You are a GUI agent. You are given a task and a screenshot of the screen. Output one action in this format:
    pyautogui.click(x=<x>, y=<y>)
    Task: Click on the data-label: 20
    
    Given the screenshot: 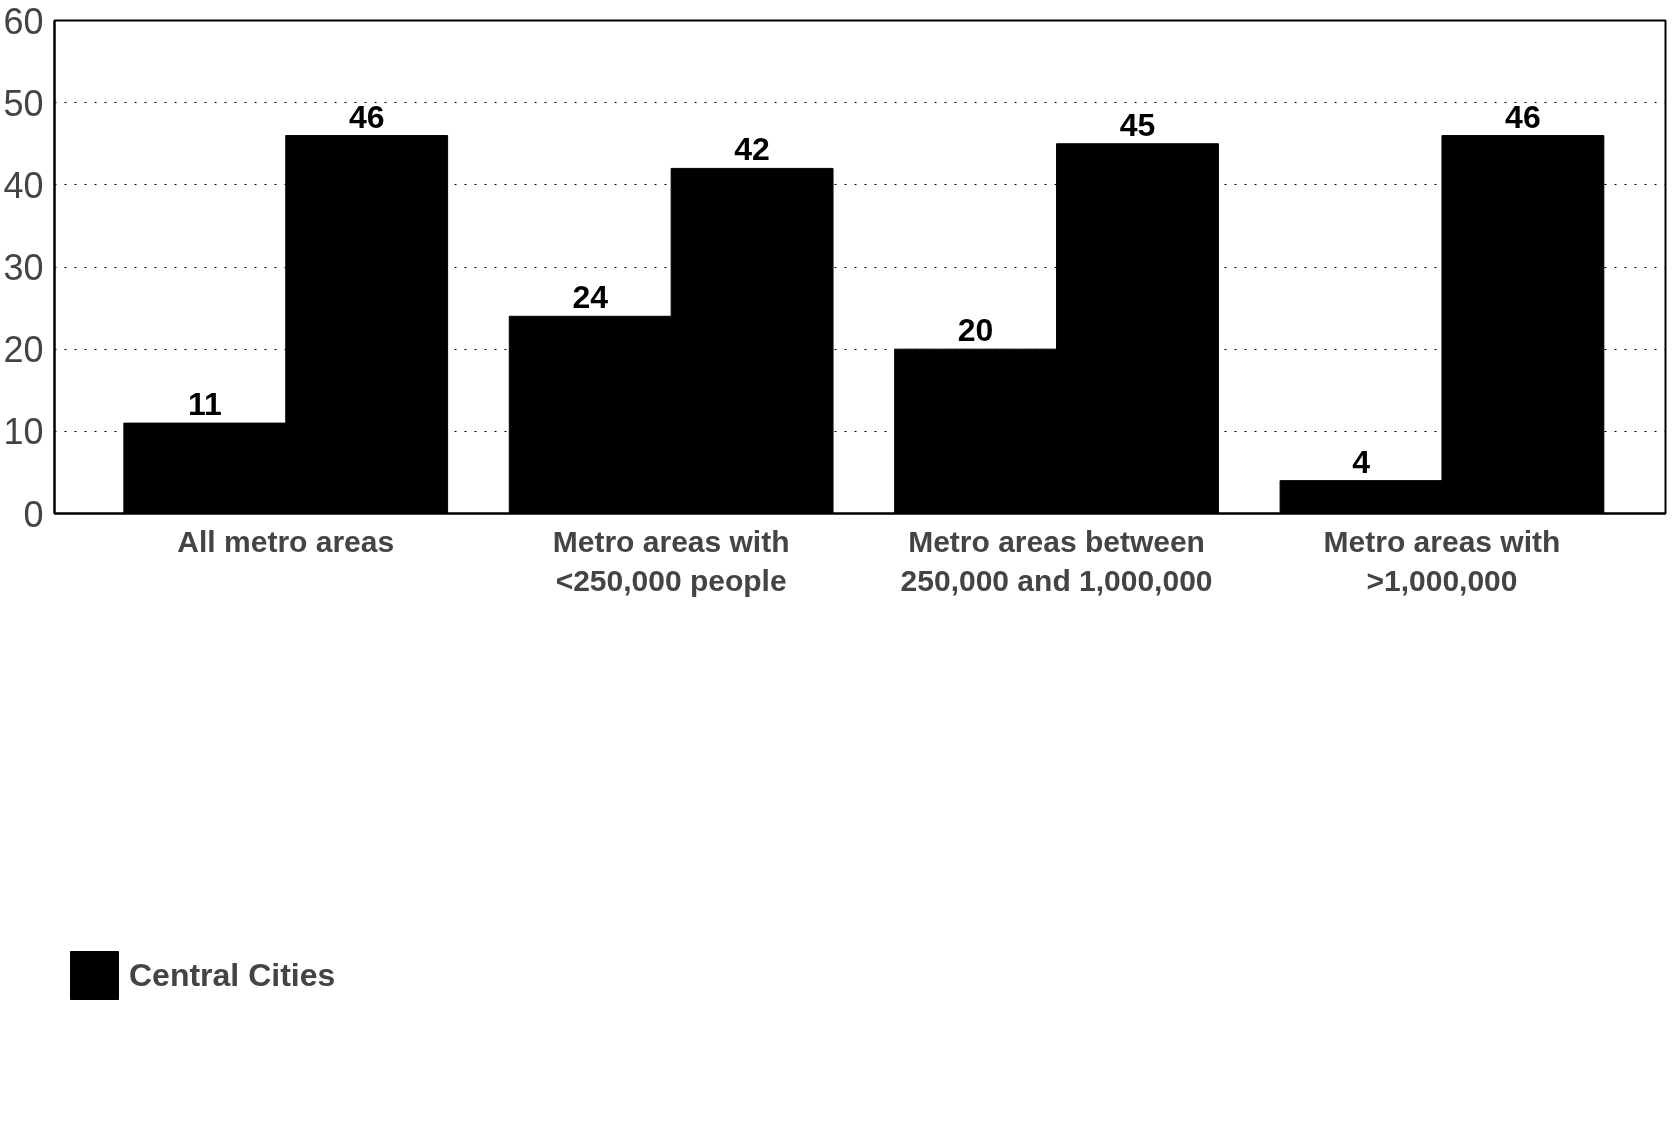 What is the action you would take?
    pyautogui.click(x=975, y=330)
    